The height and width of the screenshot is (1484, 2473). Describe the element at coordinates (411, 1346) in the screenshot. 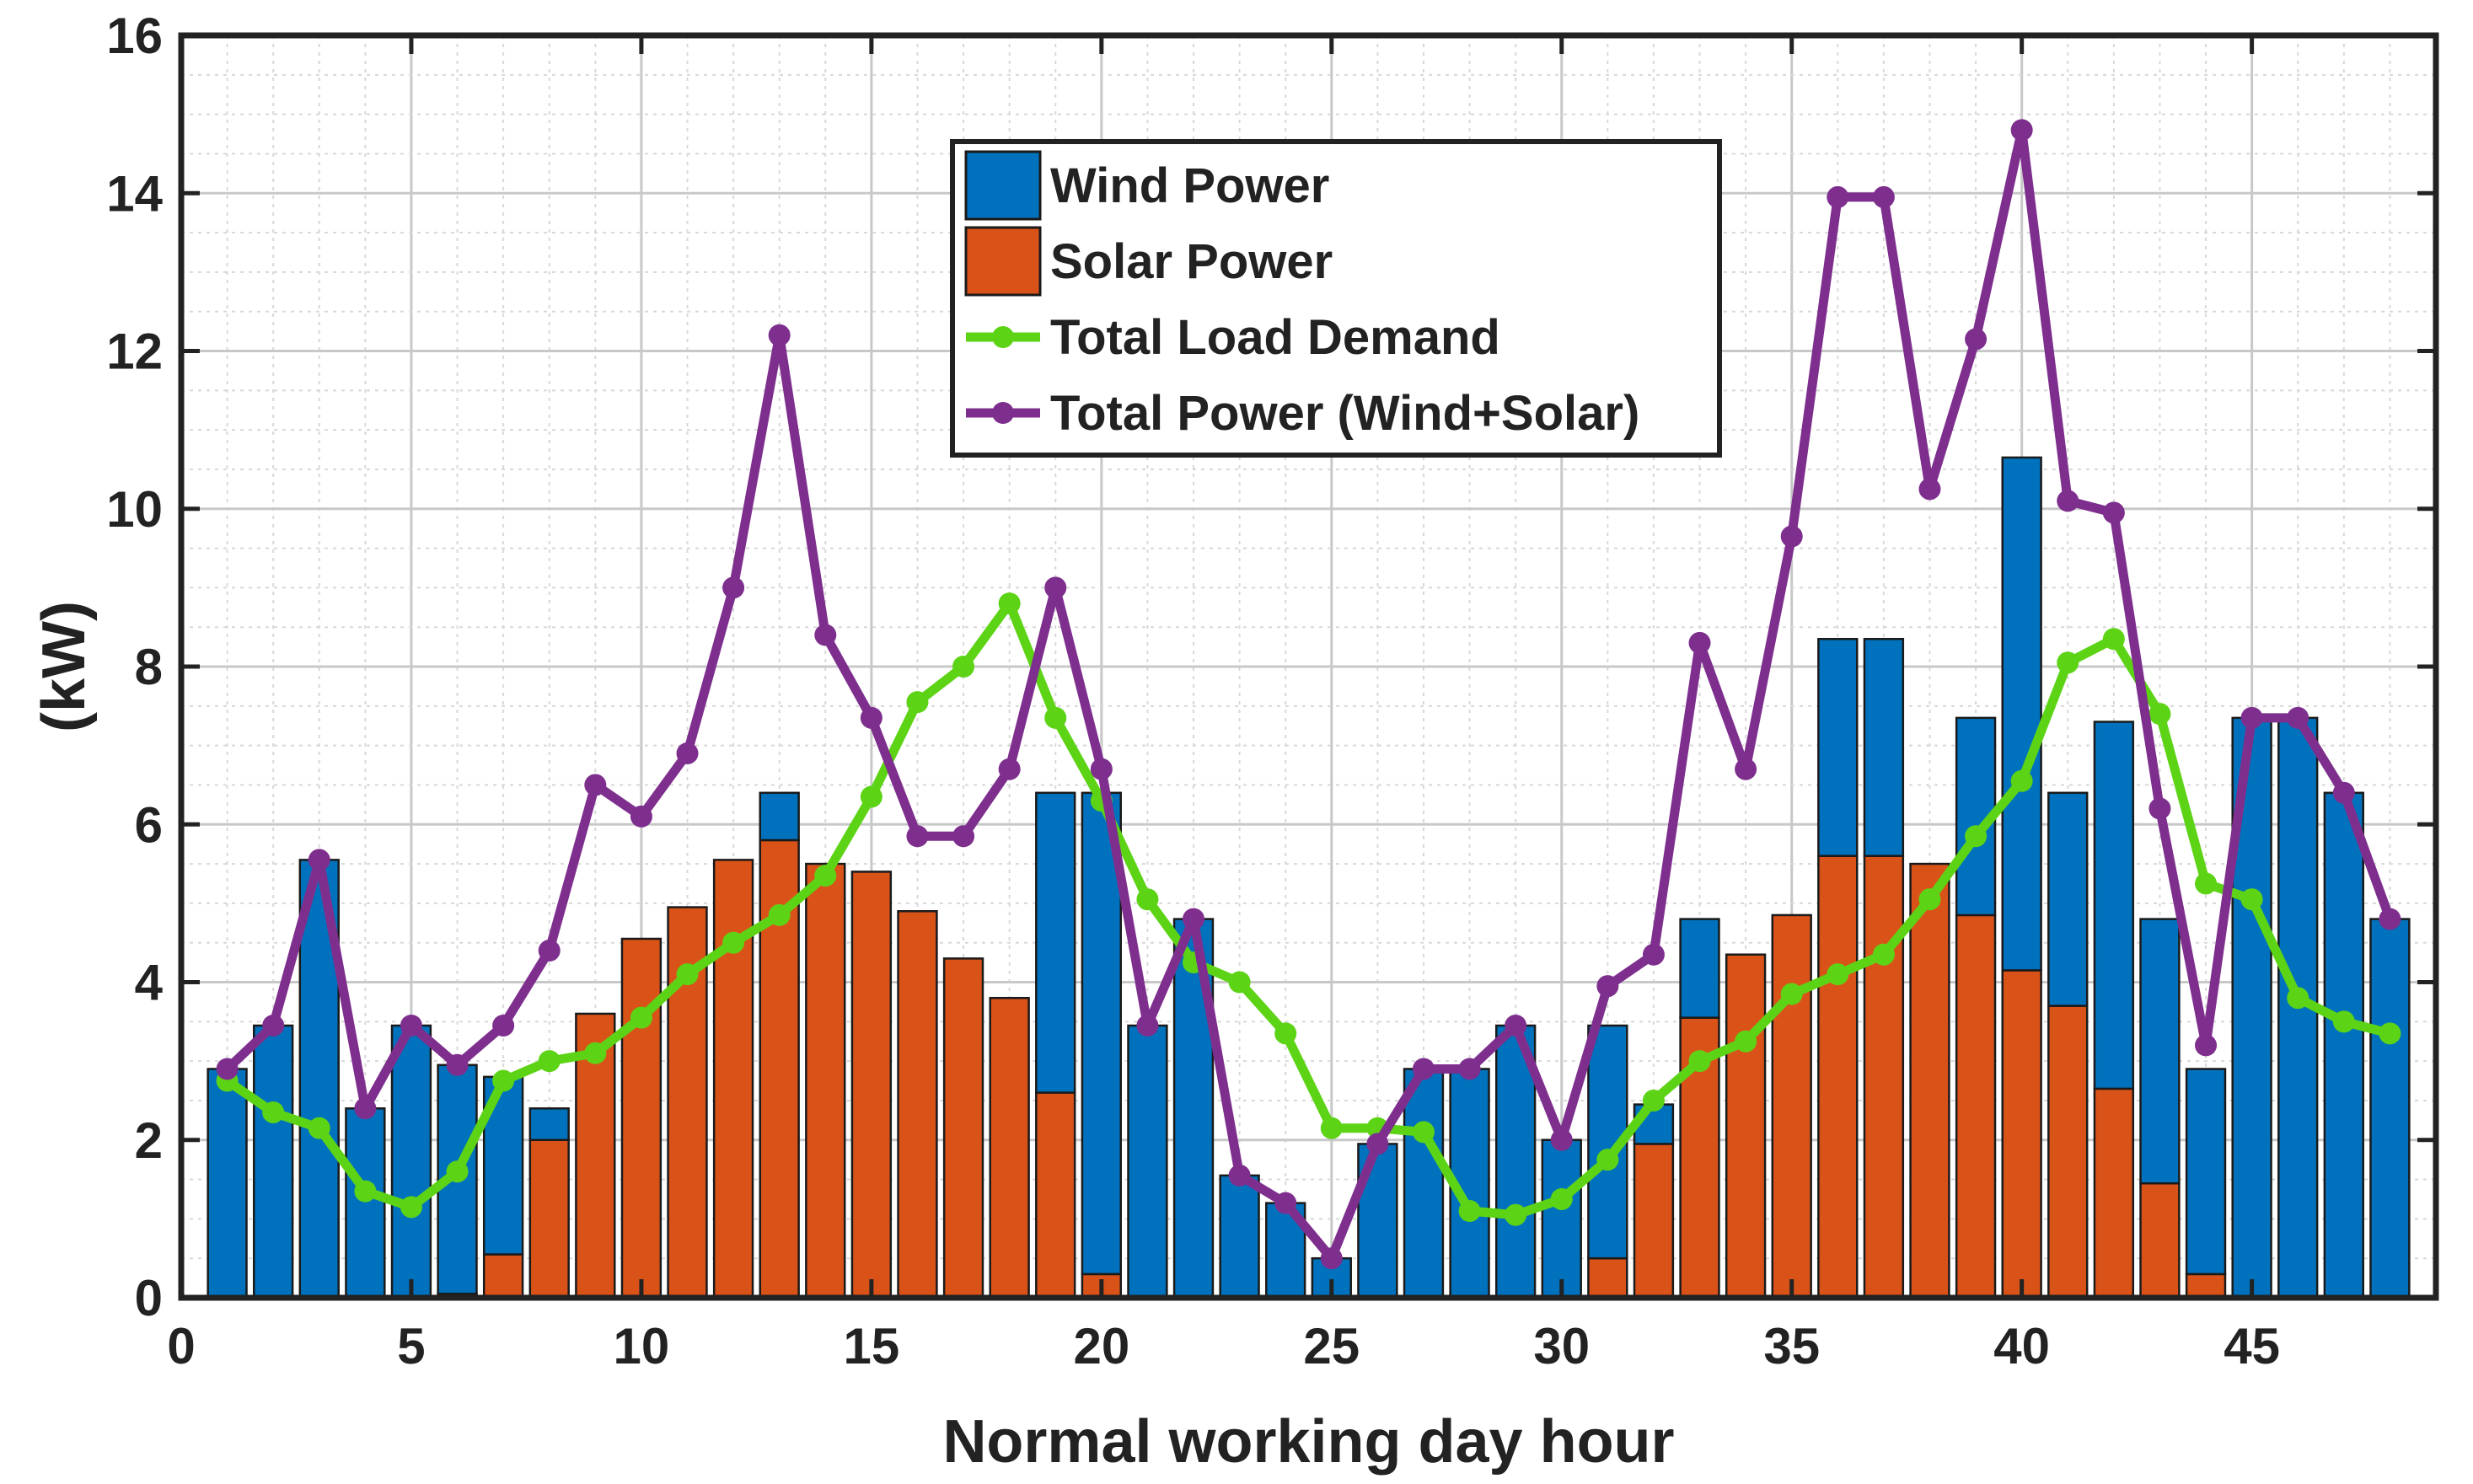

I see `x-tick-label: 5` at that location.